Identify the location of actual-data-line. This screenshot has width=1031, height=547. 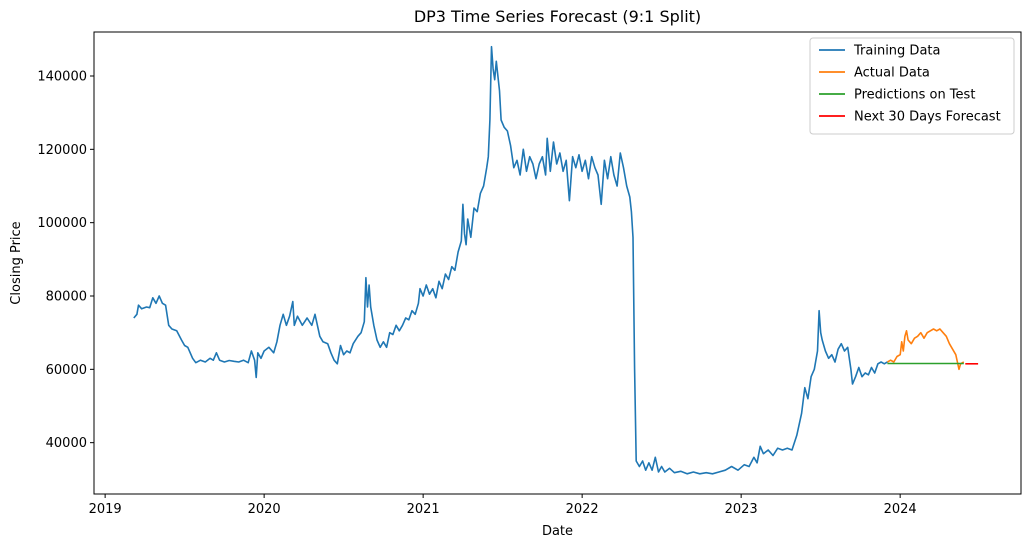
(926, 349).